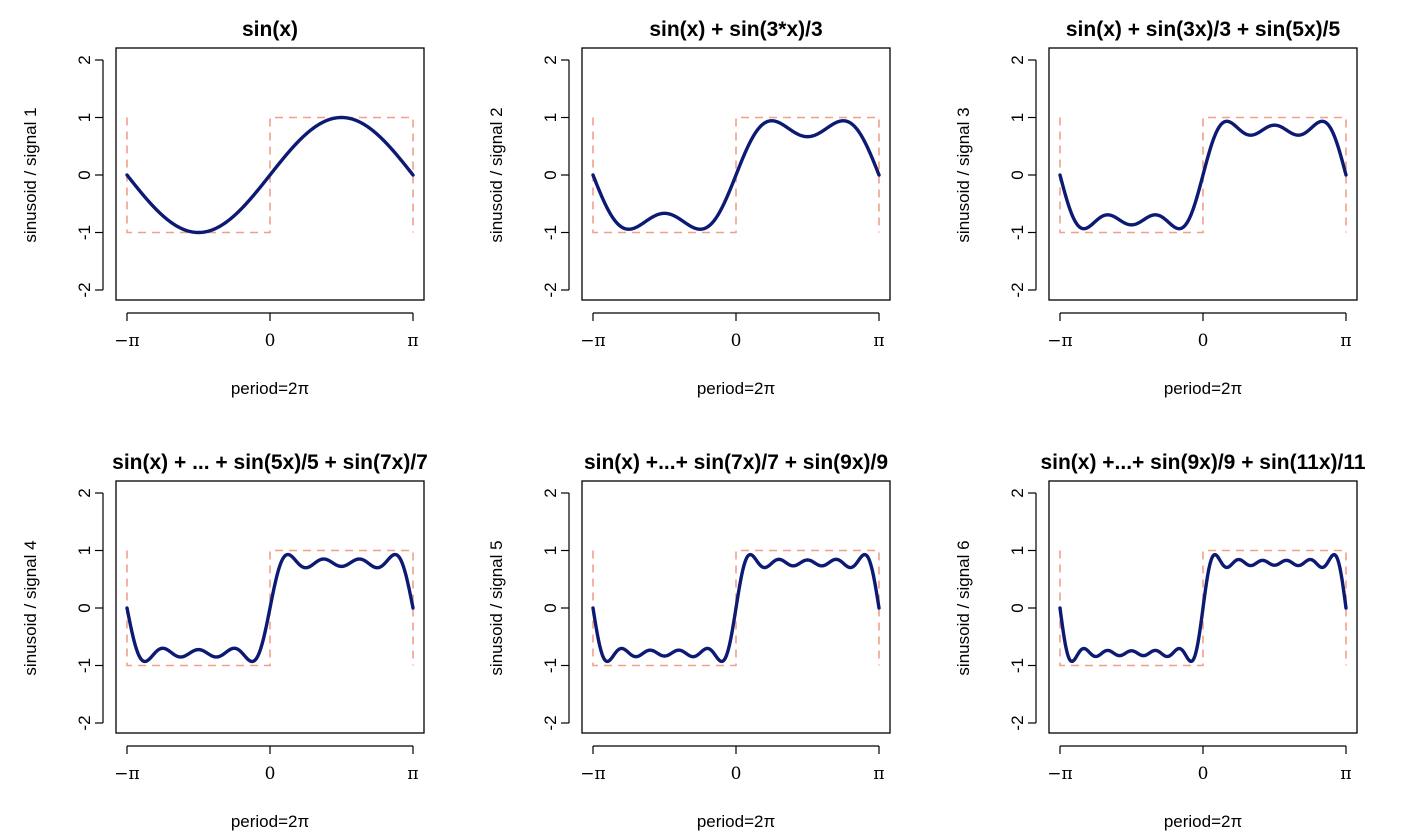 The width and height of the screenshot is (1418, 838). Describe the element at coordinates (1203, 29) in the screenshot. I see `panel-title: sin(x) + sin(3x)/3 + sin(5x)/5` at that location.